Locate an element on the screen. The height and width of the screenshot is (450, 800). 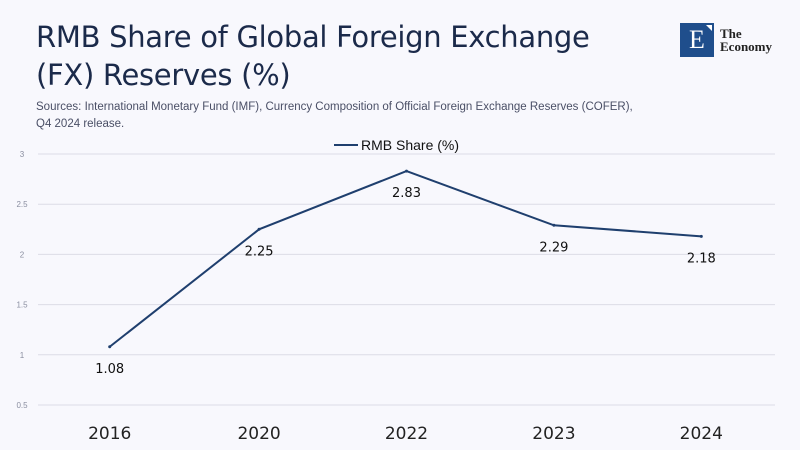
x-tick-label: 2023 is located at coordinates (553, 434).